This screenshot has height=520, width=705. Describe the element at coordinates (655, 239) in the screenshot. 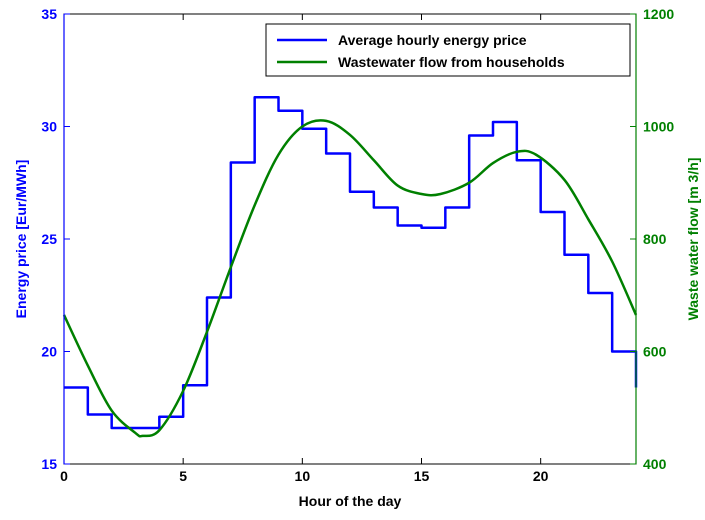

I see `y-right-tick-label: 800` at that location.